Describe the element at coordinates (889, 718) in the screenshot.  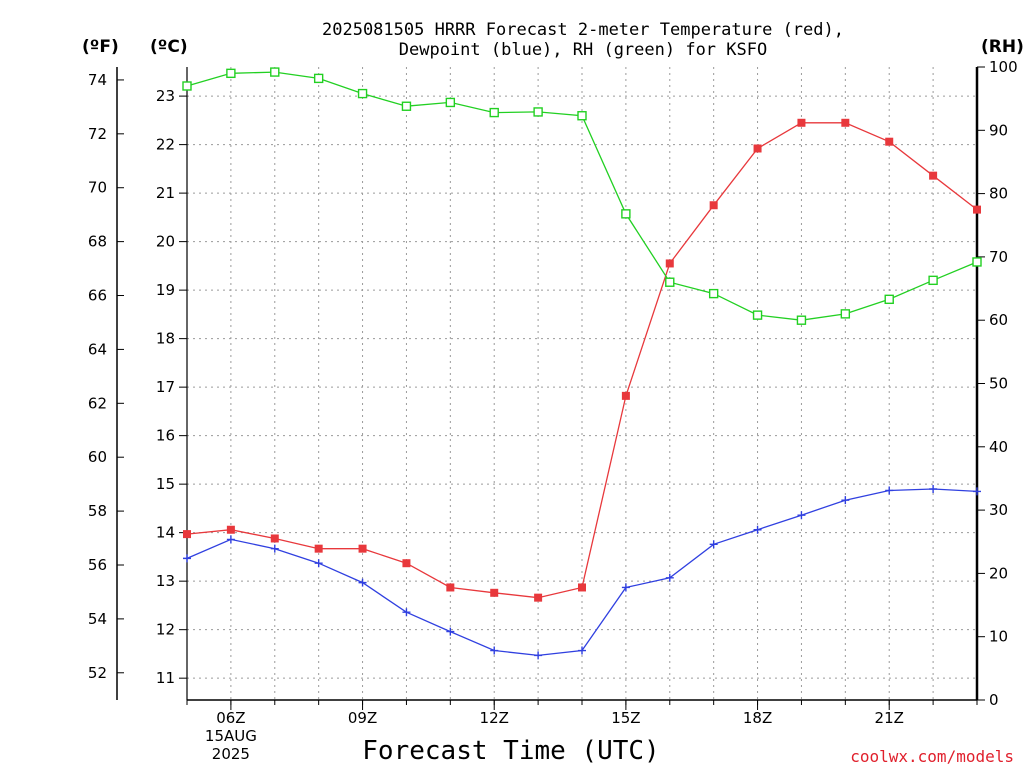
I see `x-tick-label: 21Z` at that location.